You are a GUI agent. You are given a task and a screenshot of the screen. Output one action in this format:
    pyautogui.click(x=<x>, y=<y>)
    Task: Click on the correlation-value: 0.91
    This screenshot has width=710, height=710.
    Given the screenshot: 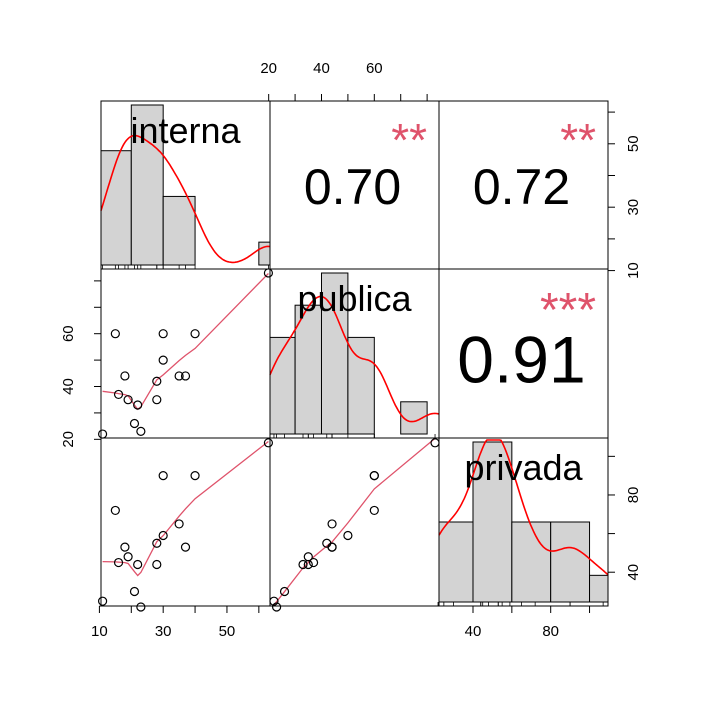 What is the action you would take?
    pyautogui.click(x=521, y=360)
    